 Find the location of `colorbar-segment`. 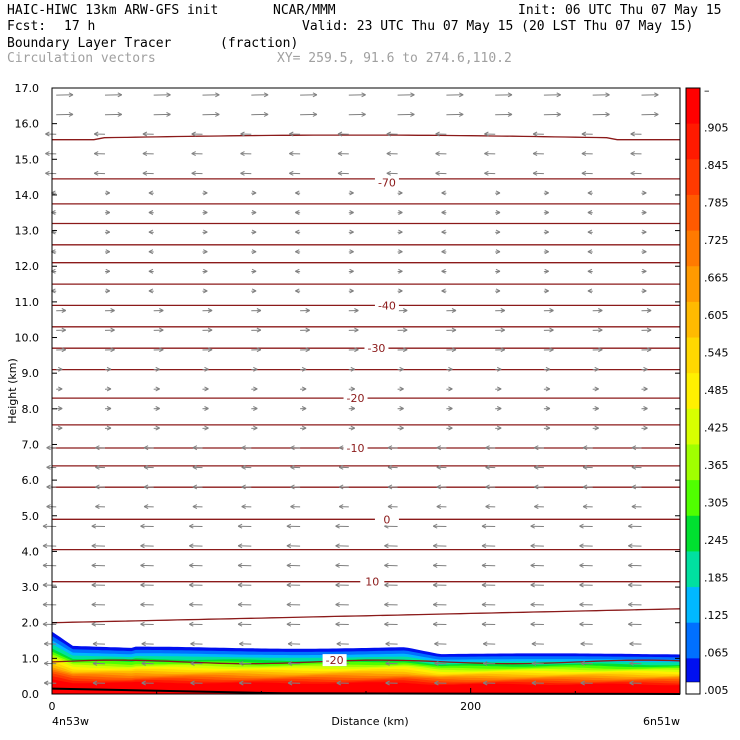

colorbar-segment is located at coordinates (693, 177).